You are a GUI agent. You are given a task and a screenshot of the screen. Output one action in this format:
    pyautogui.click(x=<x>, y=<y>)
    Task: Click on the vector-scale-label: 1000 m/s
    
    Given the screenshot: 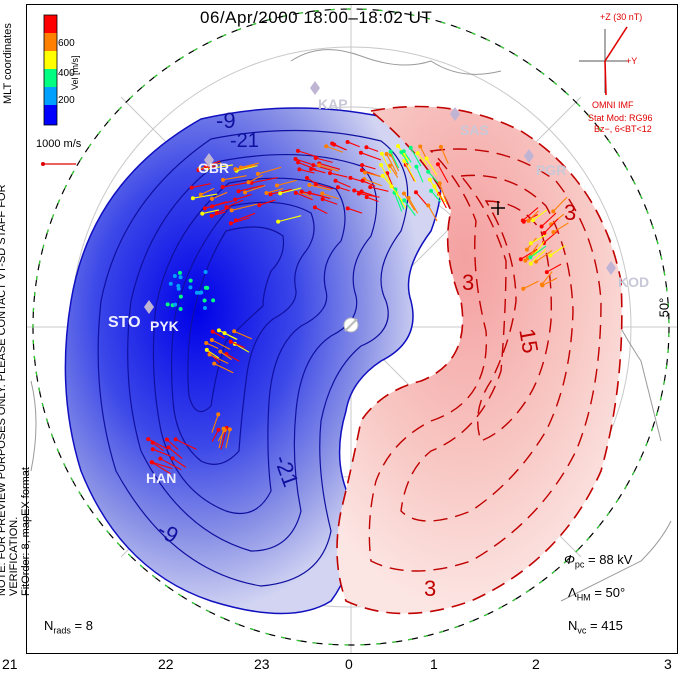 What is the action you would take?
    pyautogui.click(x=59, y=144)
    